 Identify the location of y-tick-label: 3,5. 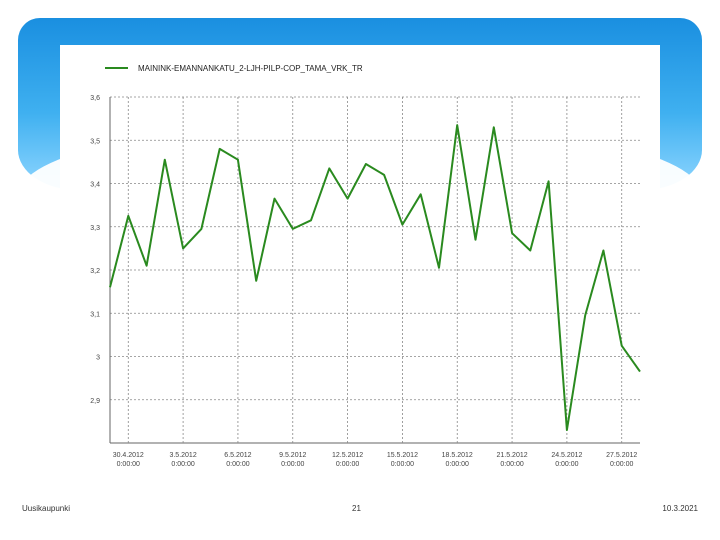
(95, 141).